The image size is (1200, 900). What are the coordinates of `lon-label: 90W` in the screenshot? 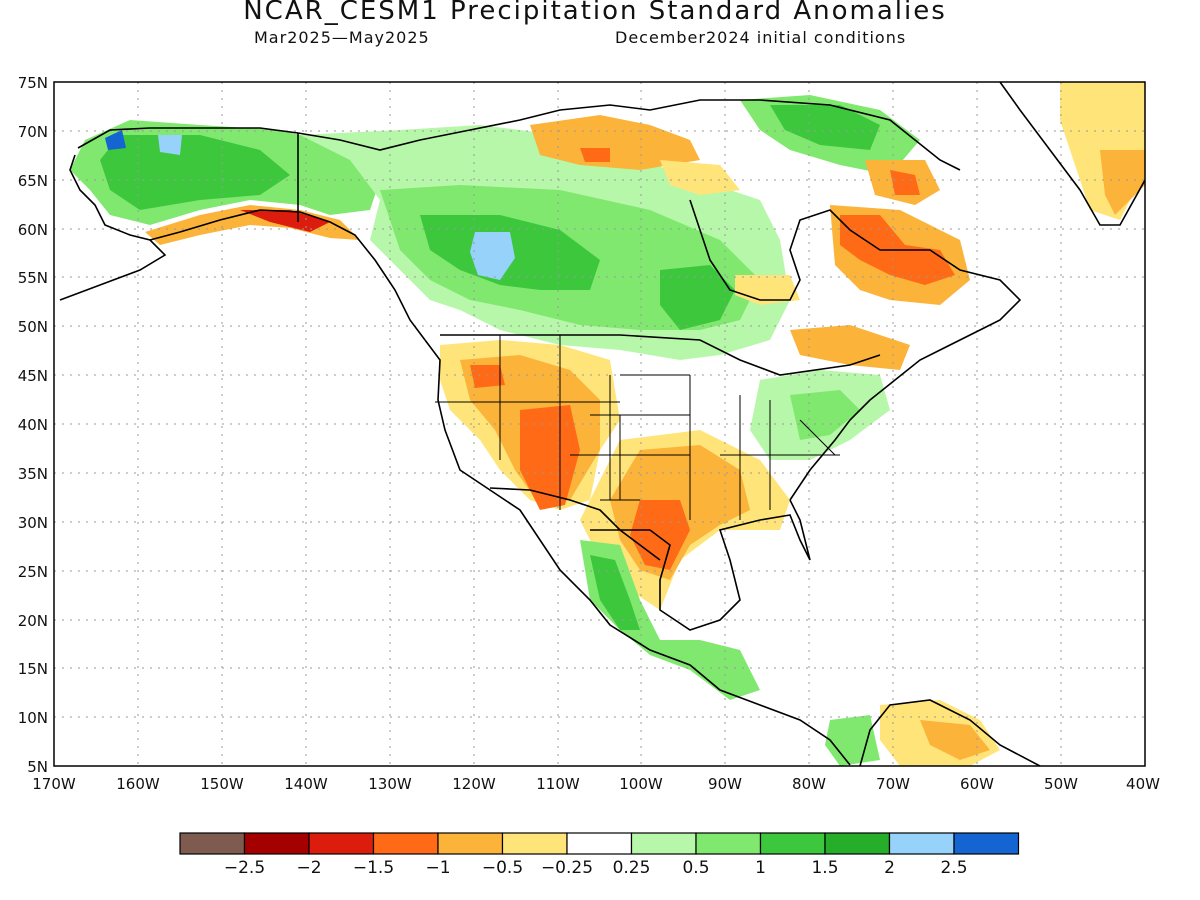 It's located at (725, 784).